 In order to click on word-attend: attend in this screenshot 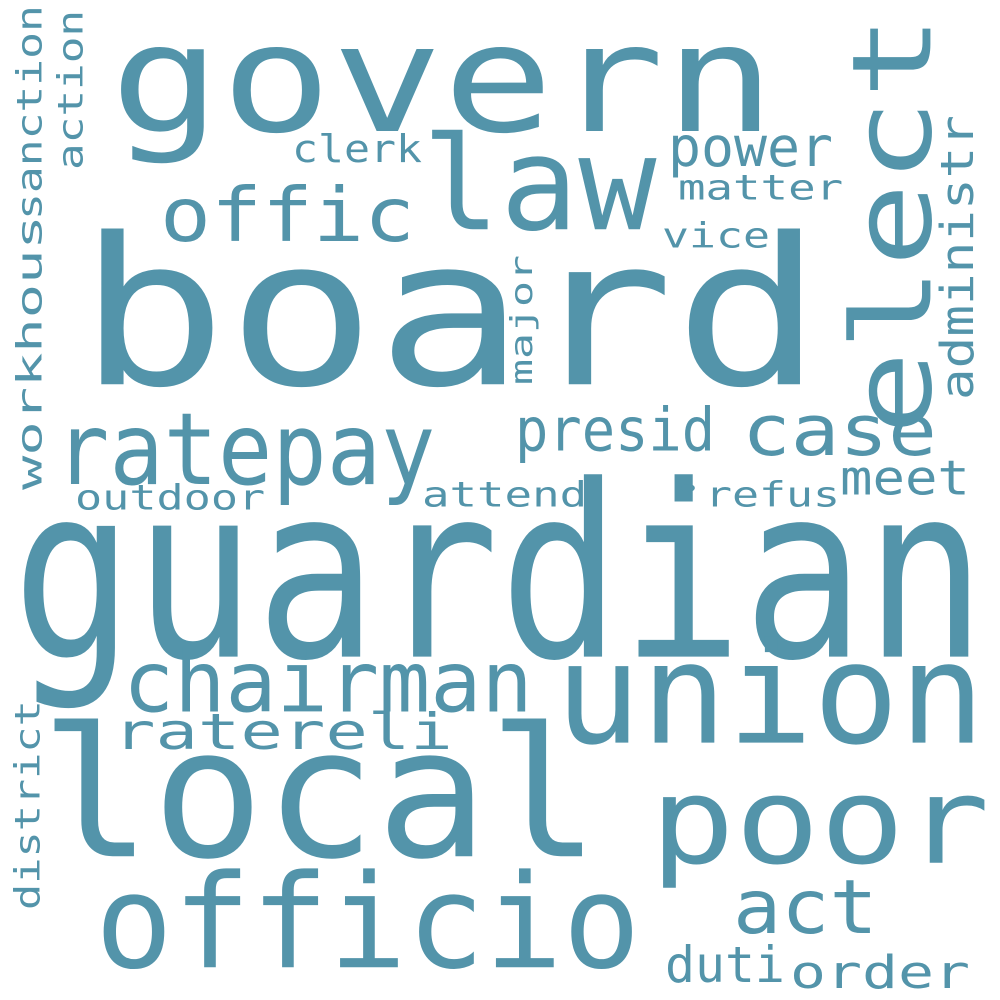, I will do `click(505, 494)`.